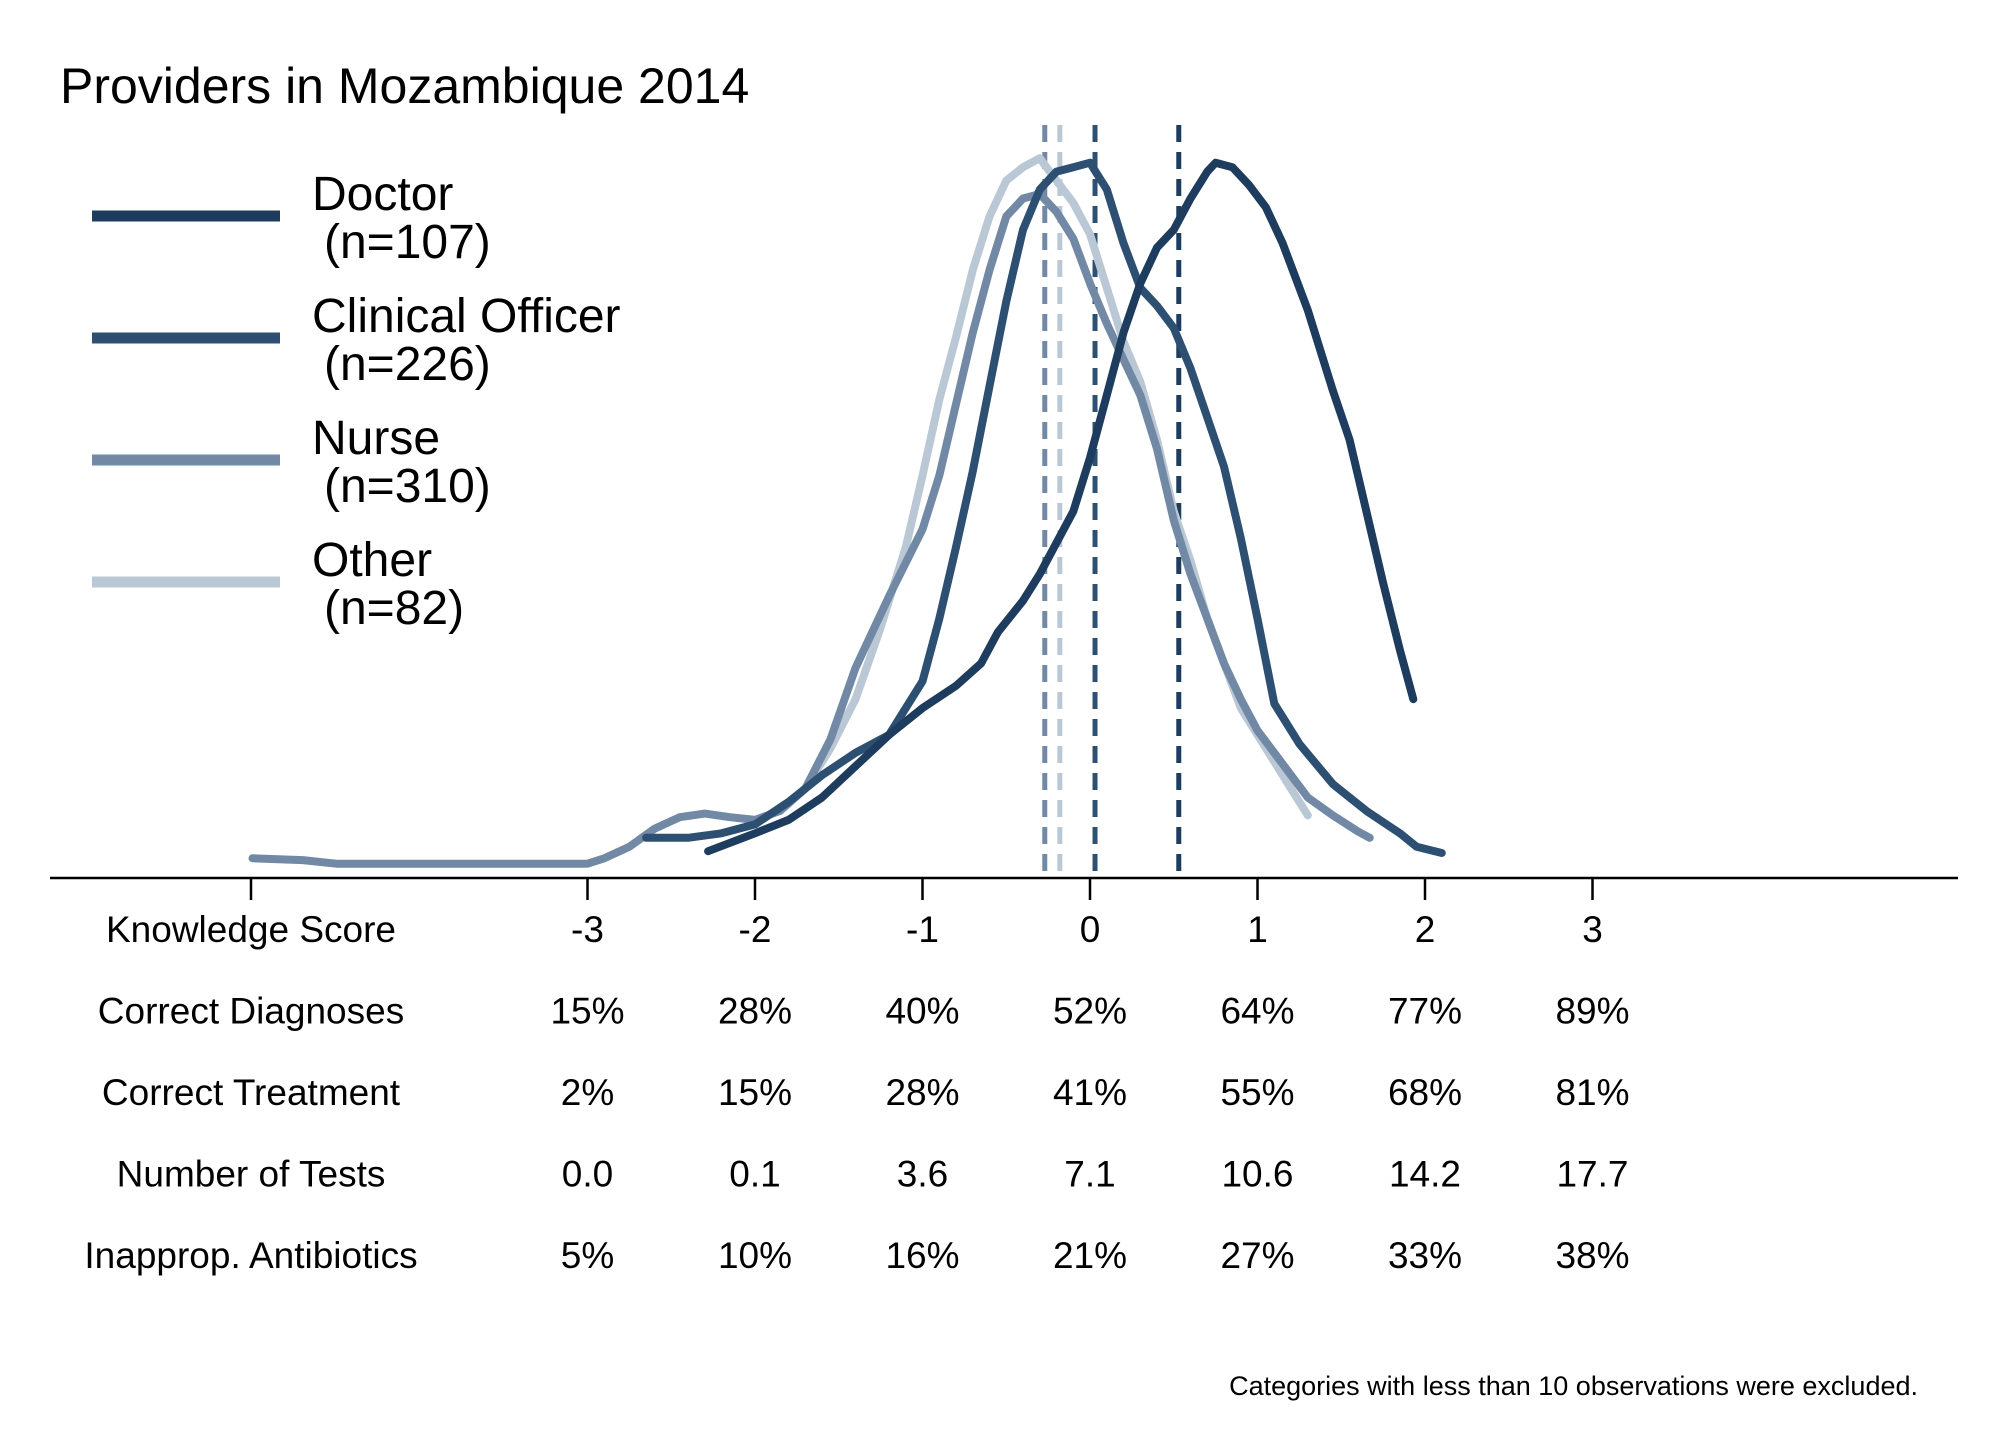  What do you see at coordinates (372, 560) in the screenshot?
I see `legend-label: Other` at bounding box center [372, 560].